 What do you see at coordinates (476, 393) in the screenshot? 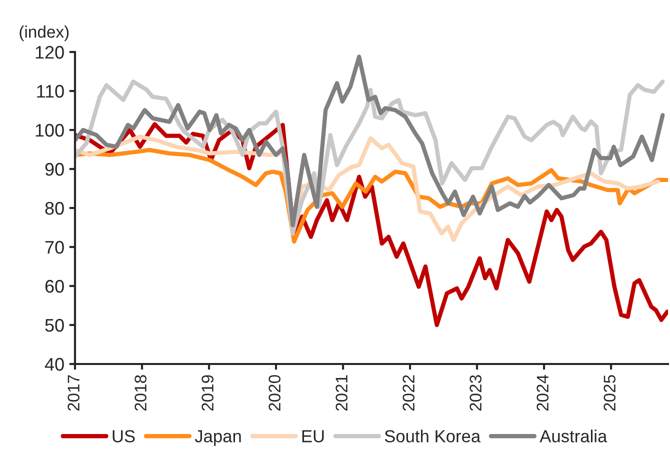
I see `x-tick-label: 2023` at bounding box center [476, 393].